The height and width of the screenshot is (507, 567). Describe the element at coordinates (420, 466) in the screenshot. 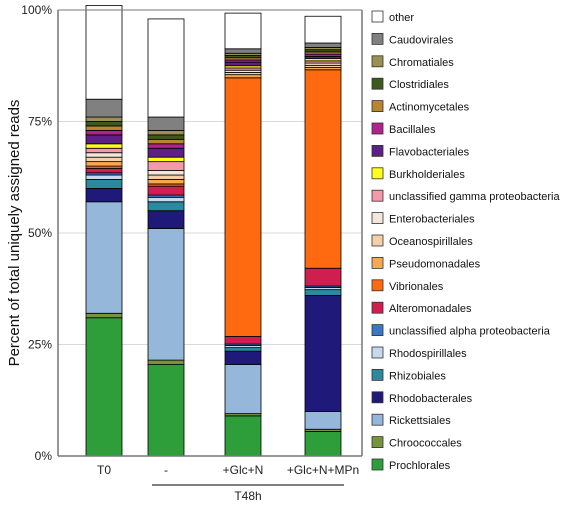

I see `legend-label: Prochlorales` at that location.